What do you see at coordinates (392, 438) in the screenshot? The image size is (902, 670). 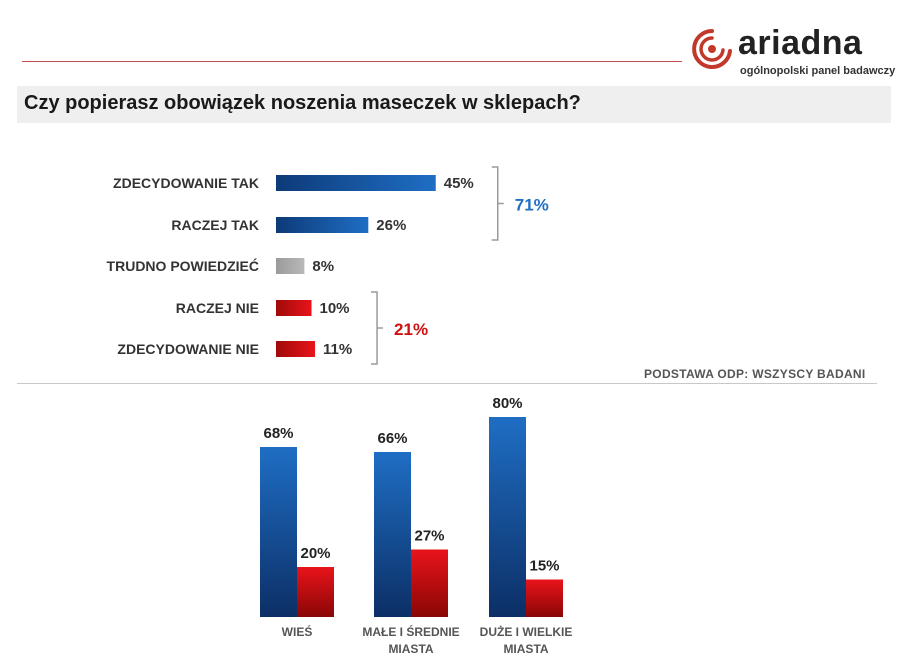 I see `data-label: 66%` at bounding box center [392, 438].